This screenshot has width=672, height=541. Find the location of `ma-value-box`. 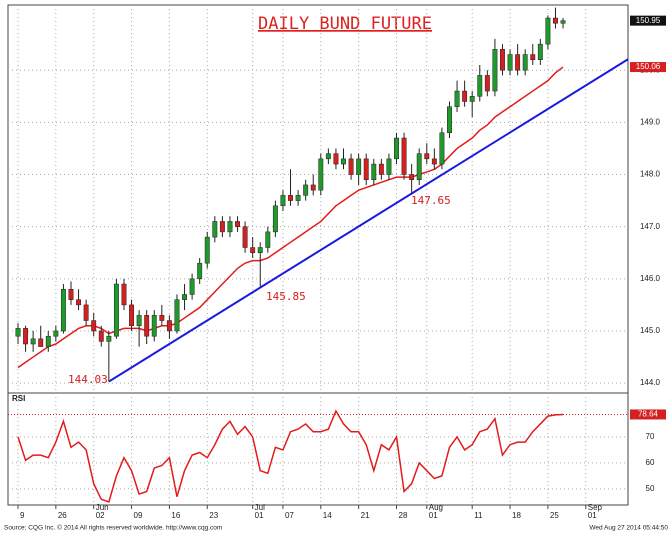

ma-value-box is located at coordinates (648, 67).